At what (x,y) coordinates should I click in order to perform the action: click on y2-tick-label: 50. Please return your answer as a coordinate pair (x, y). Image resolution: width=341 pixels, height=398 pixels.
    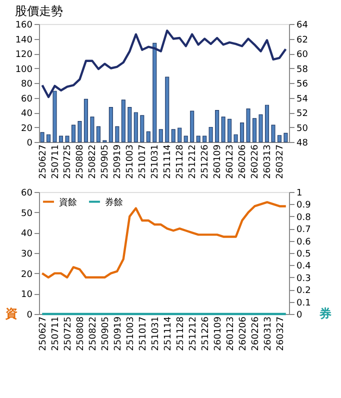
    Looking at the image, I should click on (302, 129).